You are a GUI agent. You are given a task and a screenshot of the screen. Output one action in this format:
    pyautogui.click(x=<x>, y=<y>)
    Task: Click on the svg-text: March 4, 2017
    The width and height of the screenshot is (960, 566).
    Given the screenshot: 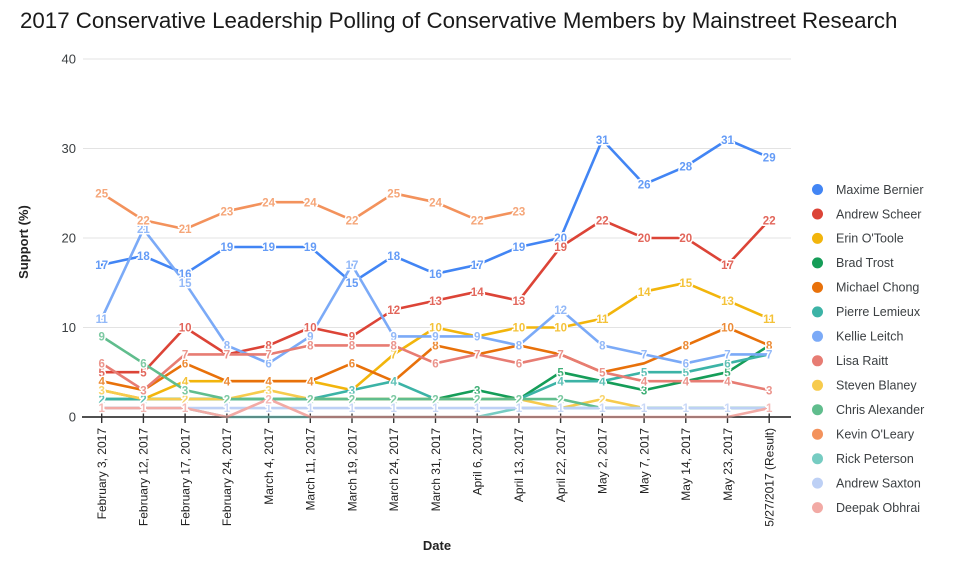 What is the action you would take?
    pyautogui.click(x=269, y=466)
    